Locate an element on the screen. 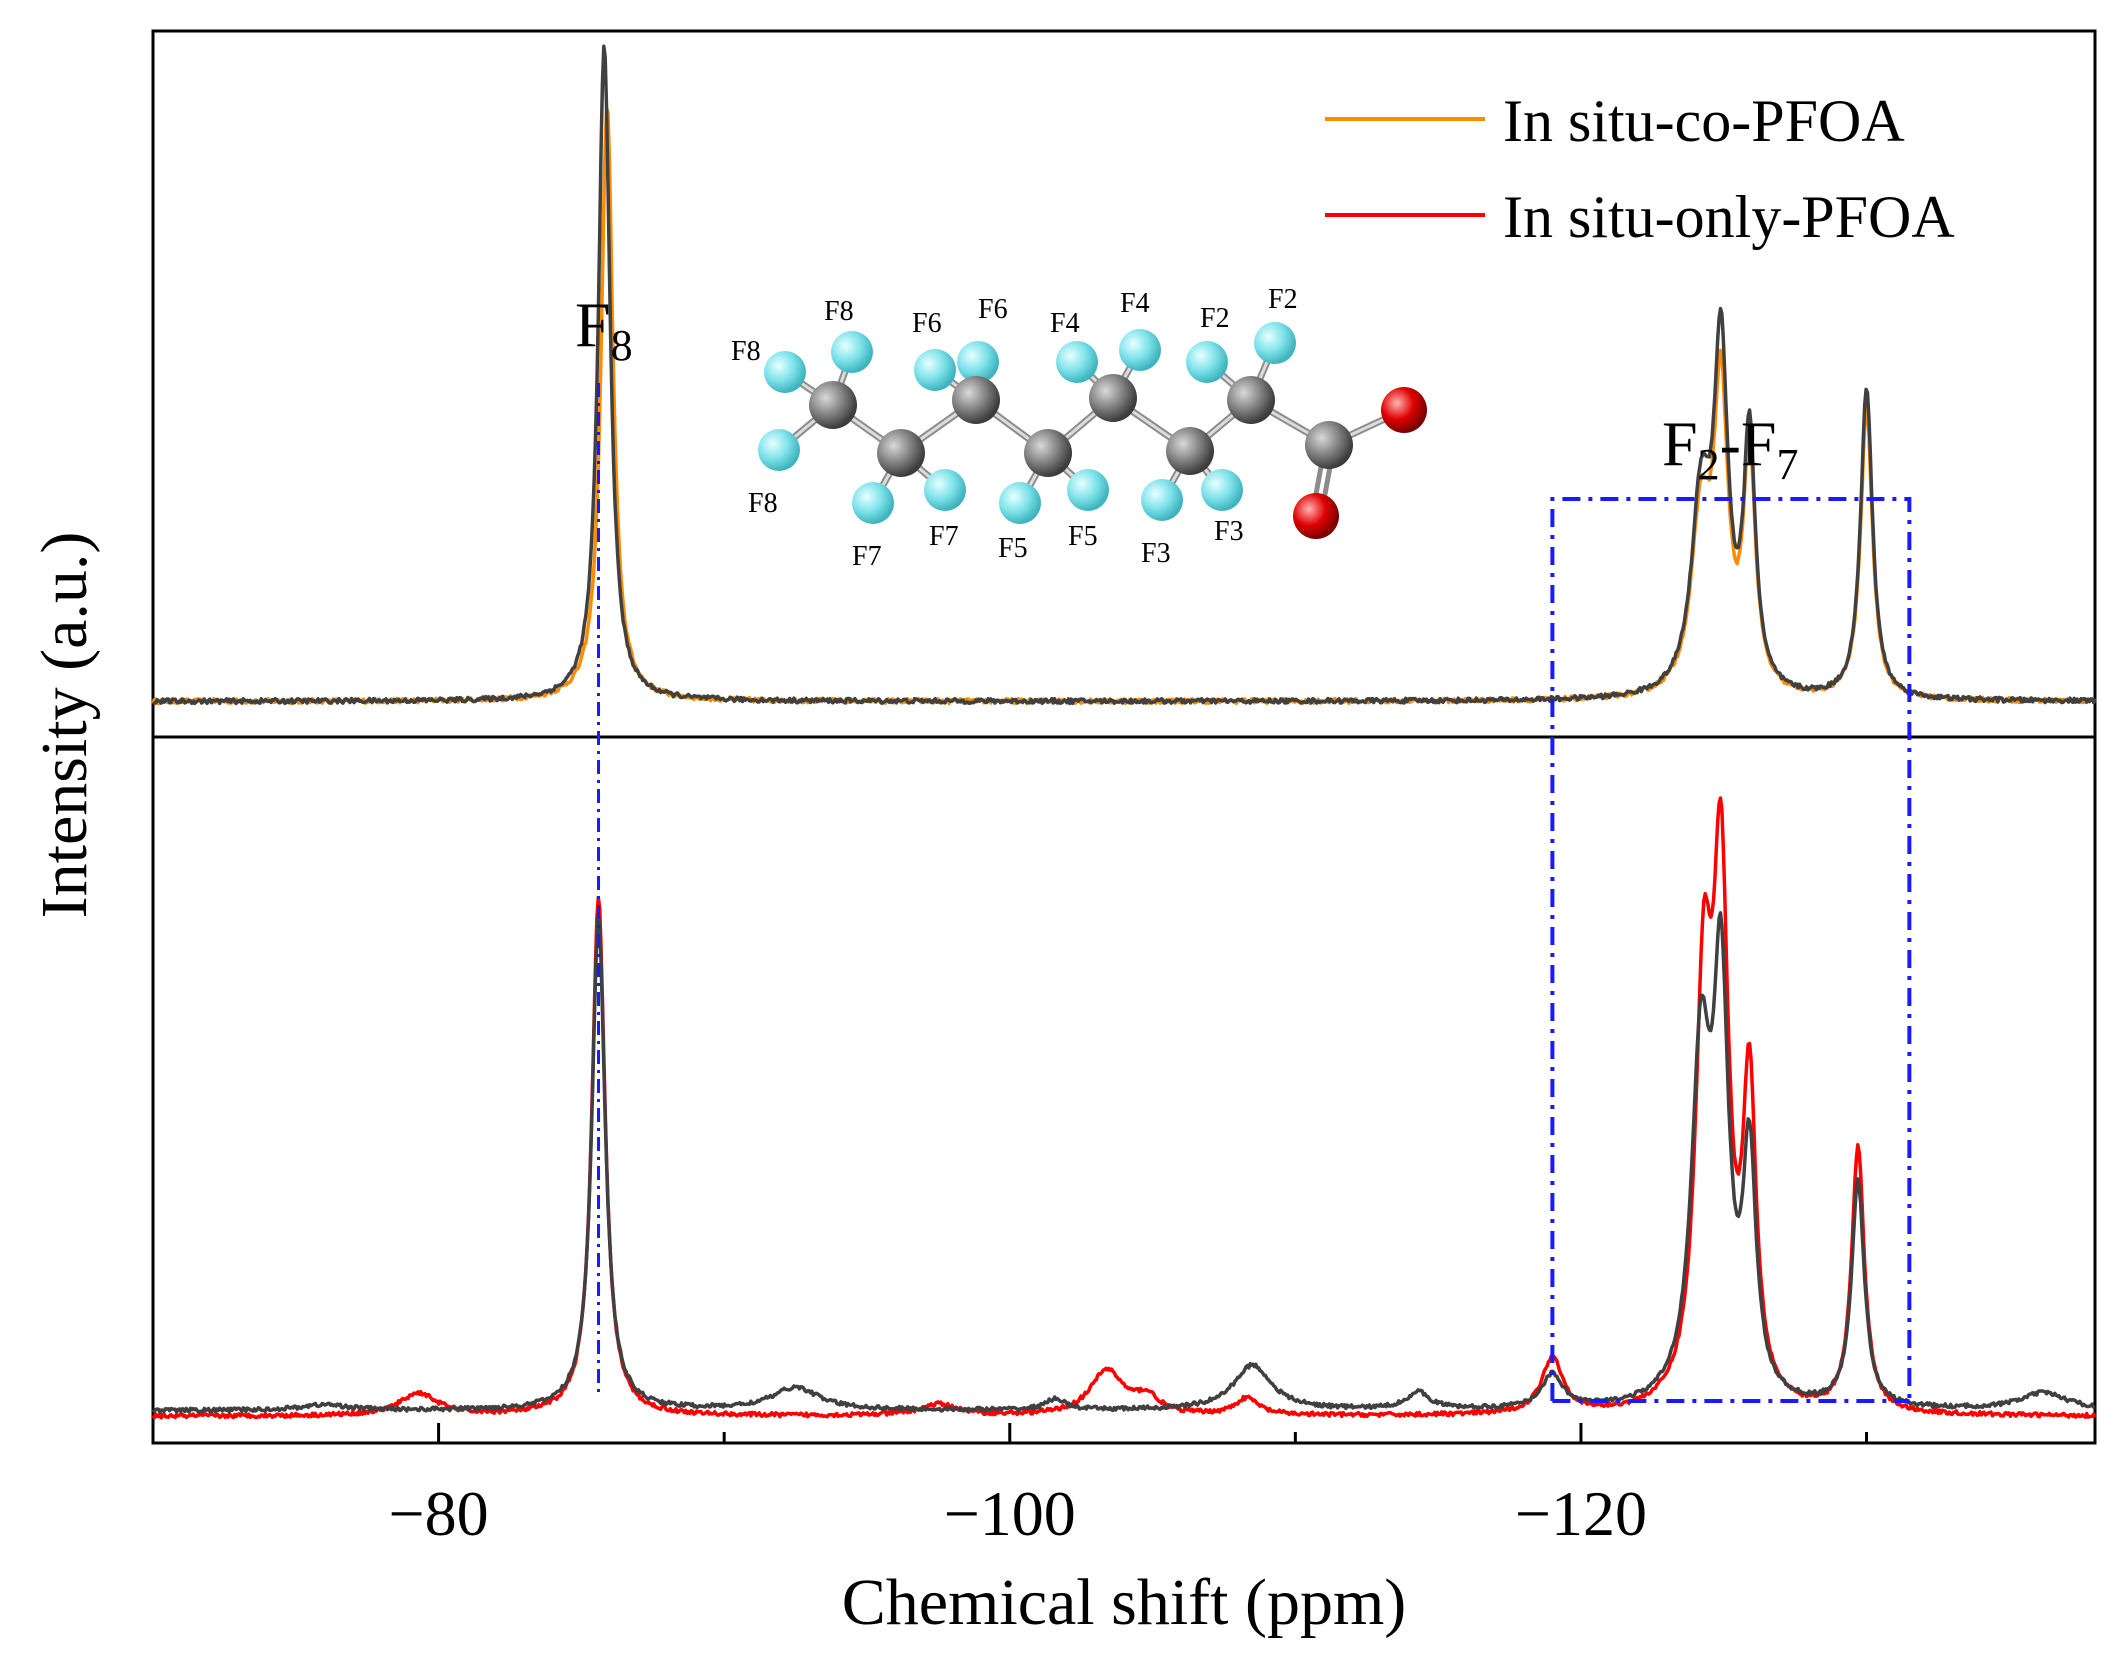 Image resolution: width=2128 pixels, height=1664 pixels. f8-label-main: F is located at coordinates (593, 324).